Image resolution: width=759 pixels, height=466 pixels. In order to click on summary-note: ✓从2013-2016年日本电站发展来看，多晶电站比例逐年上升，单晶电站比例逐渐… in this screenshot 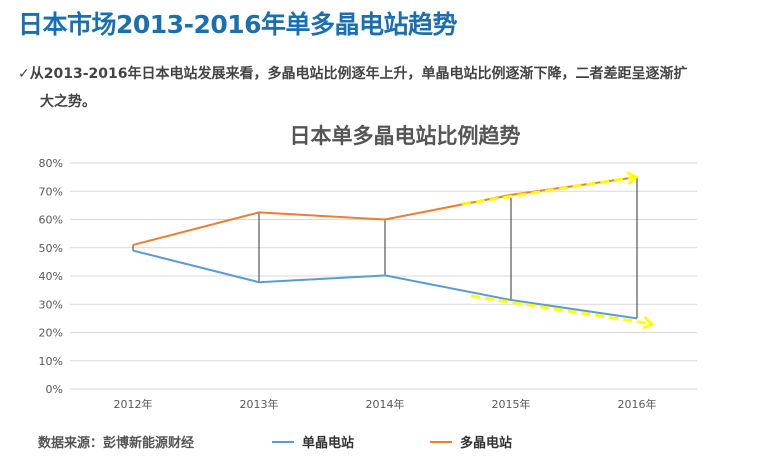, I will do `click(353, 88)`.